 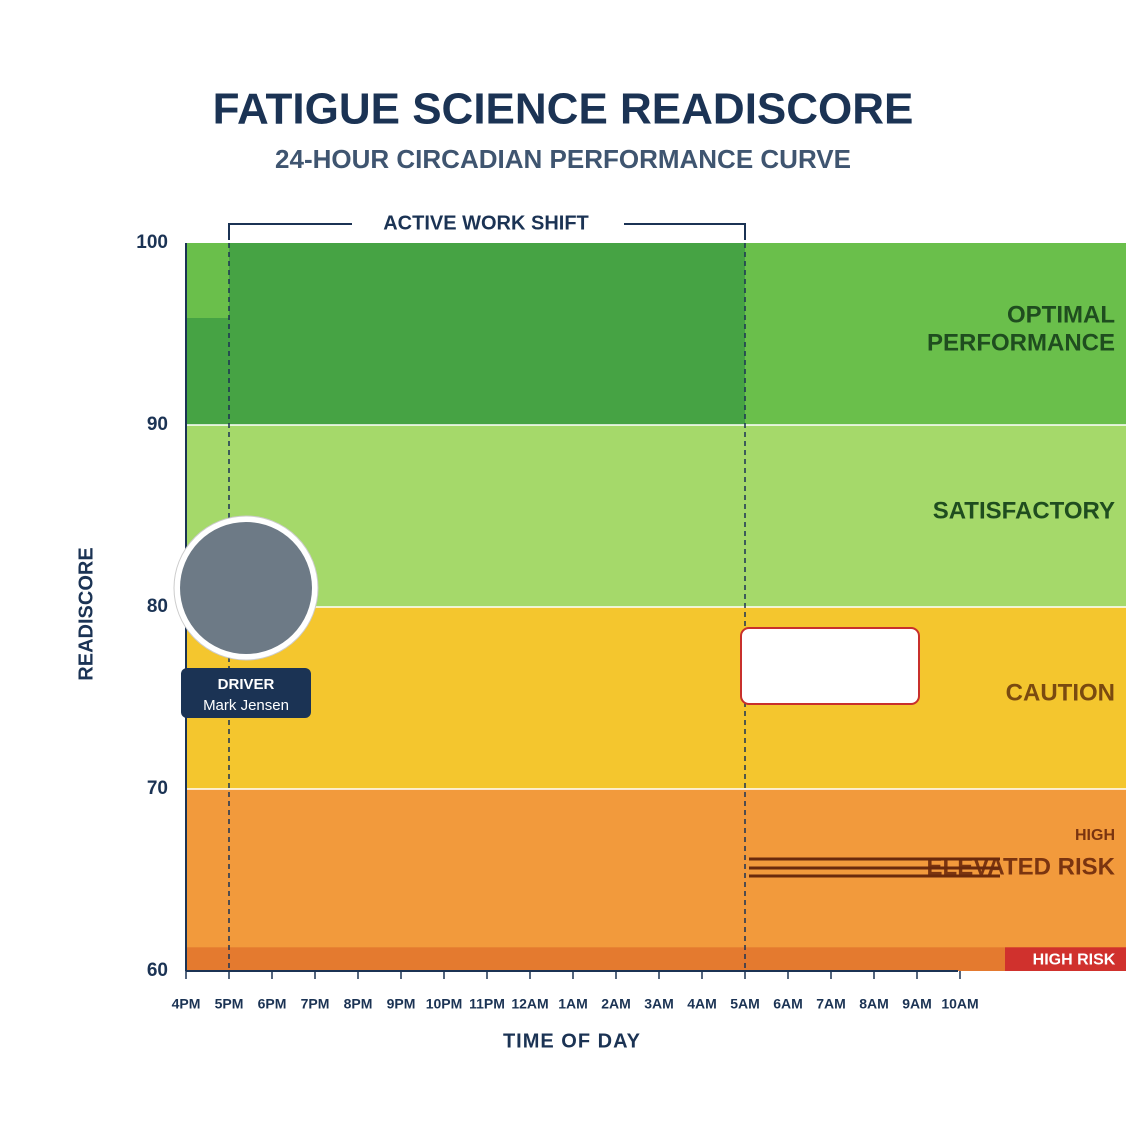 I want to click on driver-name: Mark Jensen, so click(x=246, y=705).